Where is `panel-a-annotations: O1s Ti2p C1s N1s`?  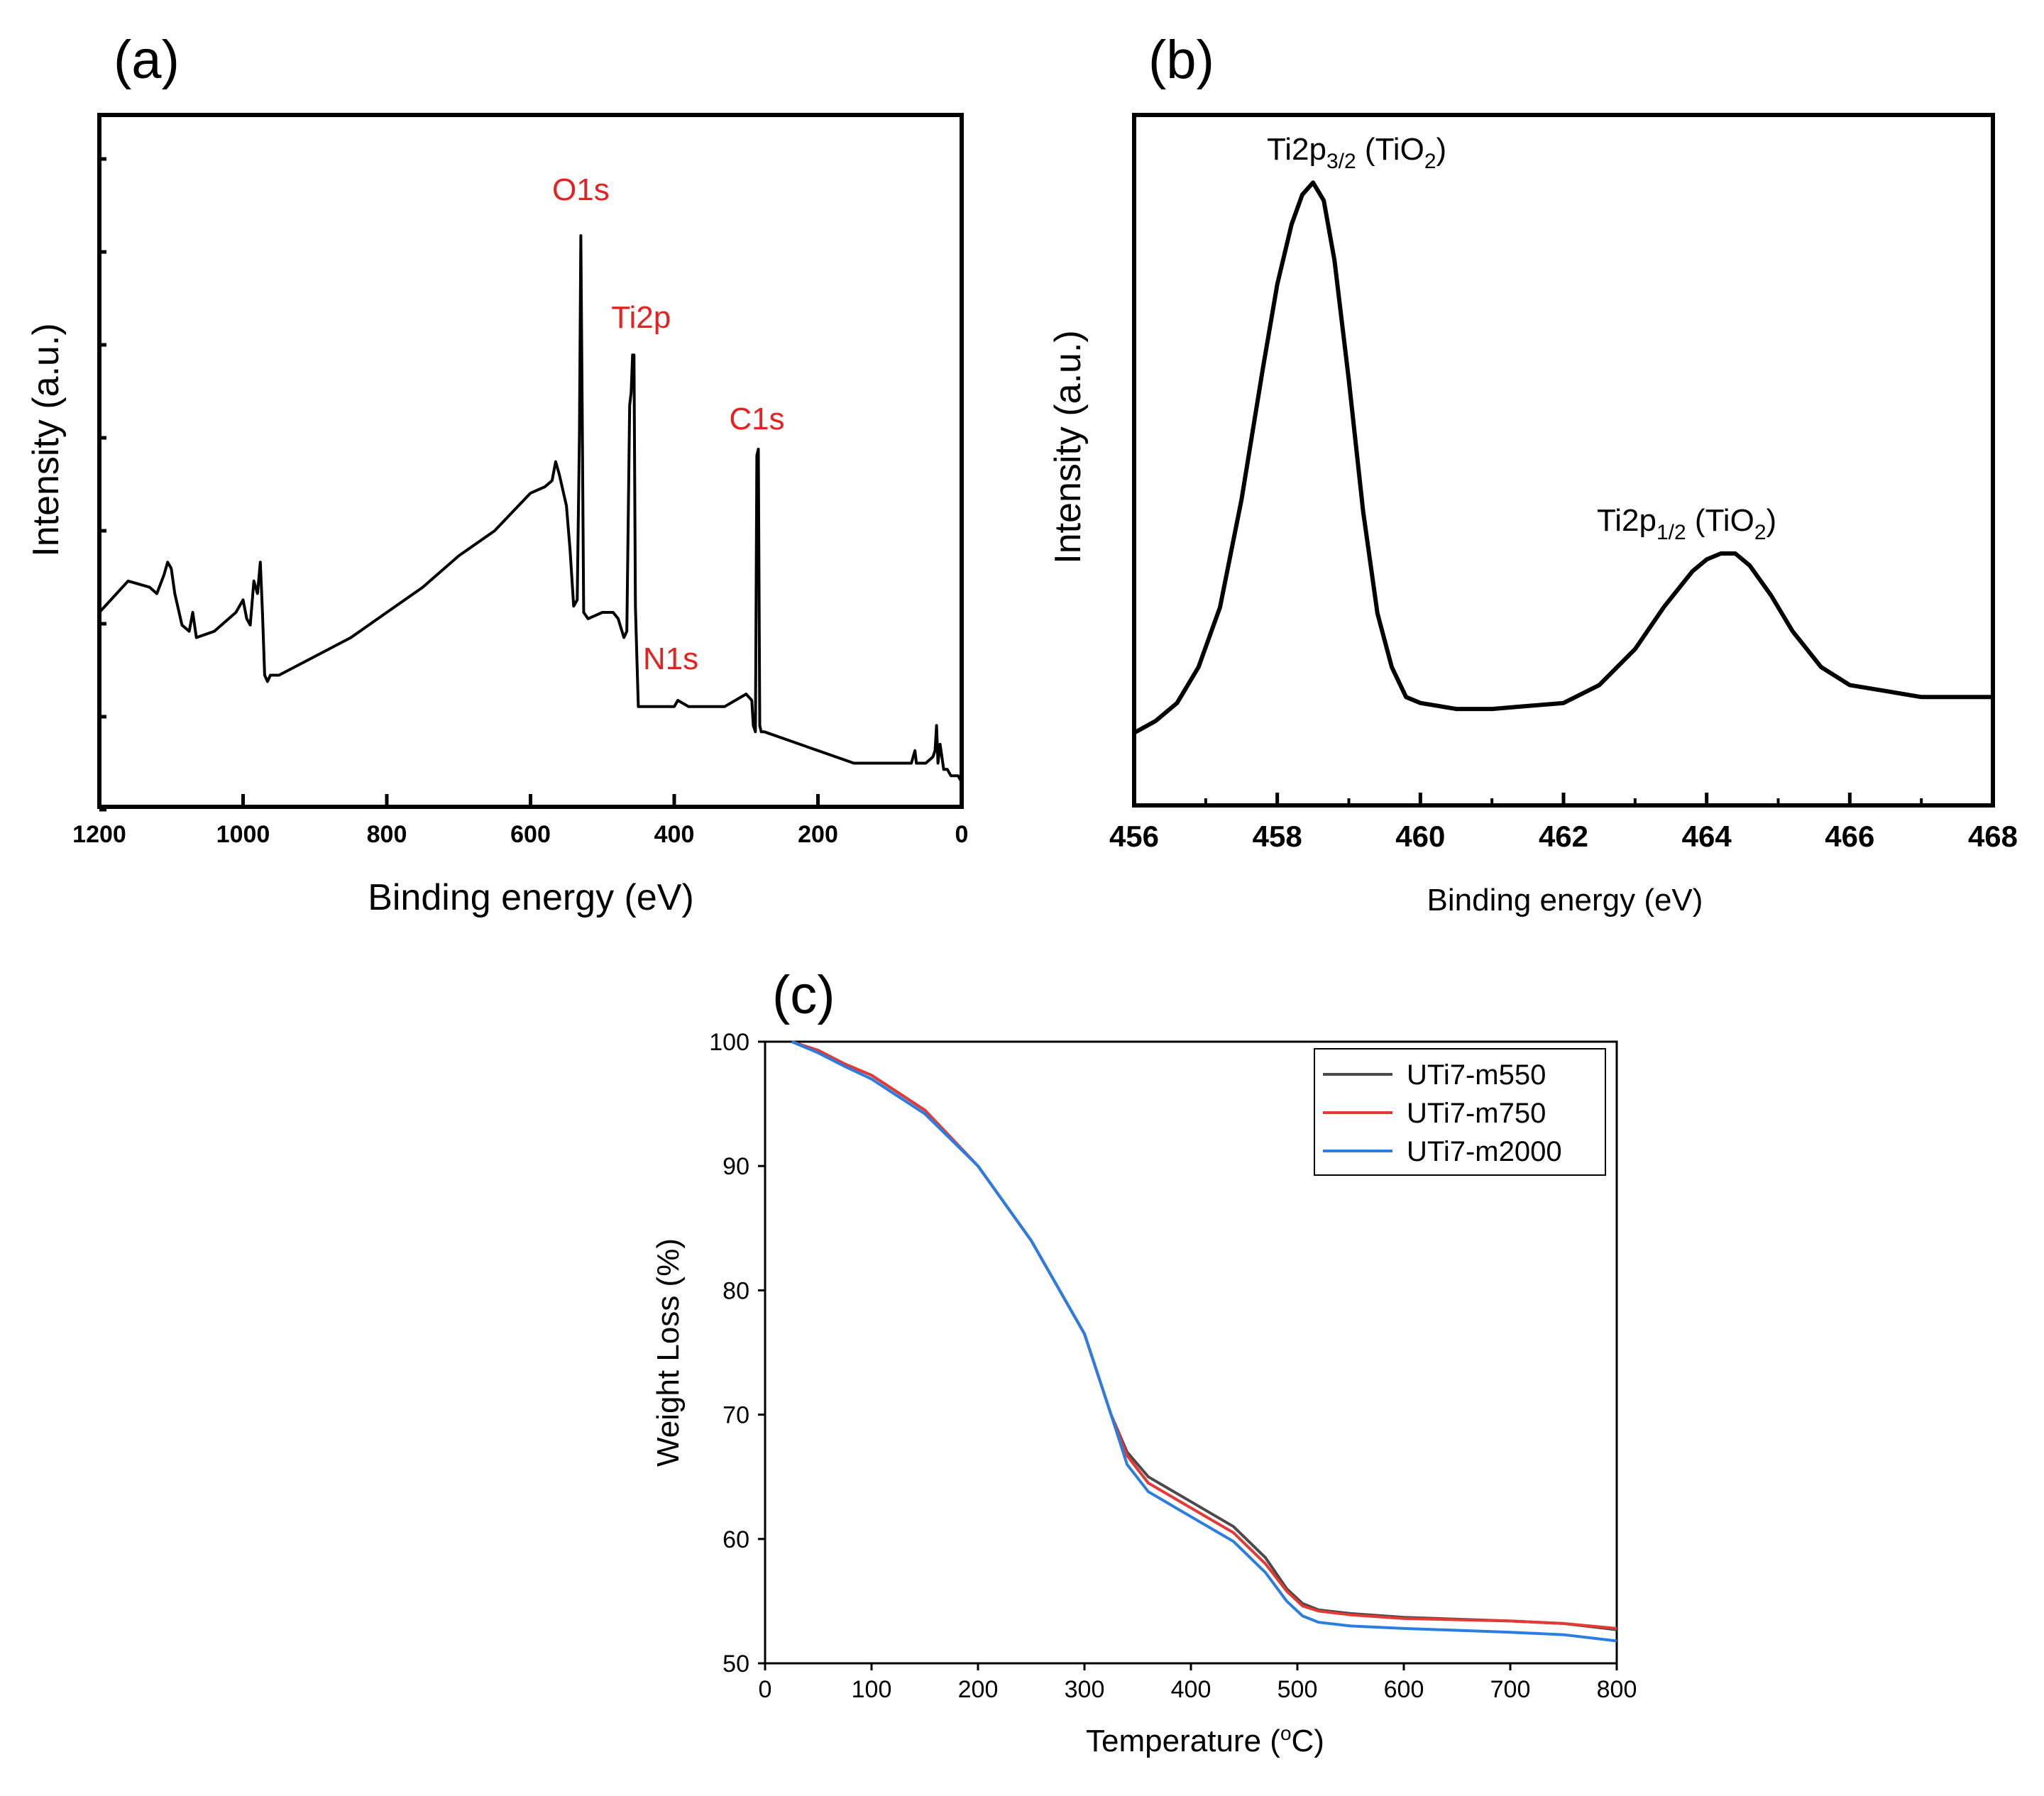
panel-a-annotations: O1s Ti2p C1s N1s is located at coordinates (668, 424).